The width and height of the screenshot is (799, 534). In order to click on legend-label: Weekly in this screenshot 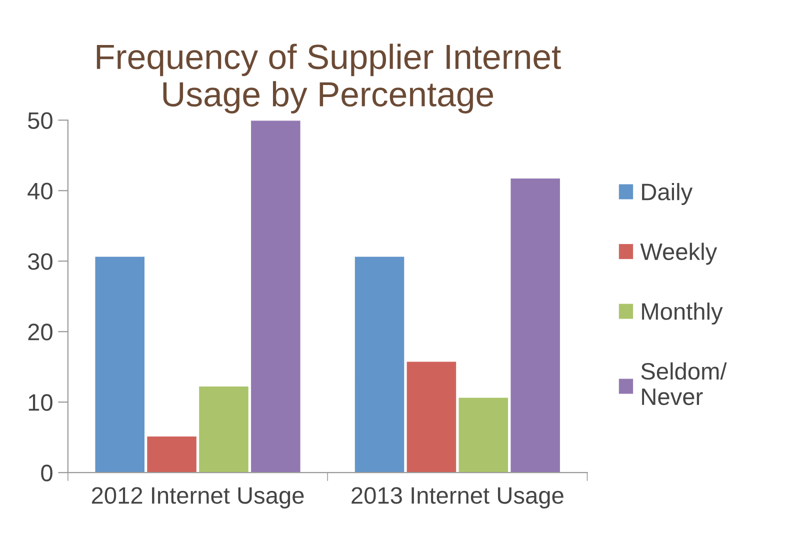, I will do `click(679, 253)`.